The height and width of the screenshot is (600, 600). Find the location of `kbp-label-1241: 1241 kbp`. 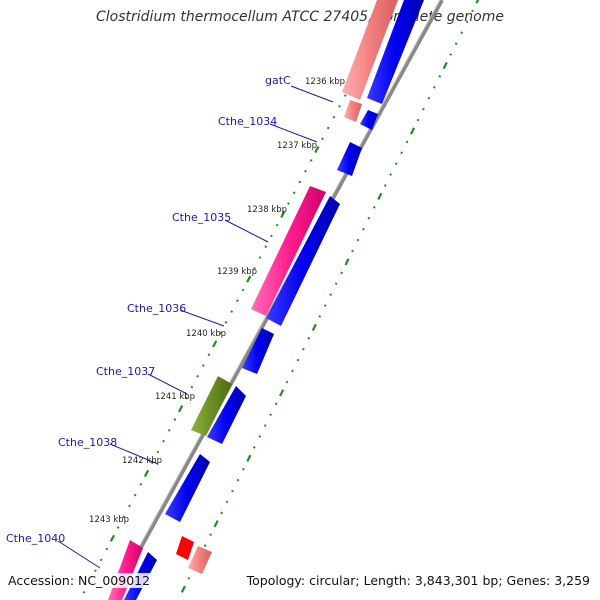

kbp-label-1241: 1241 kbp is located at coordinates (175, 397).